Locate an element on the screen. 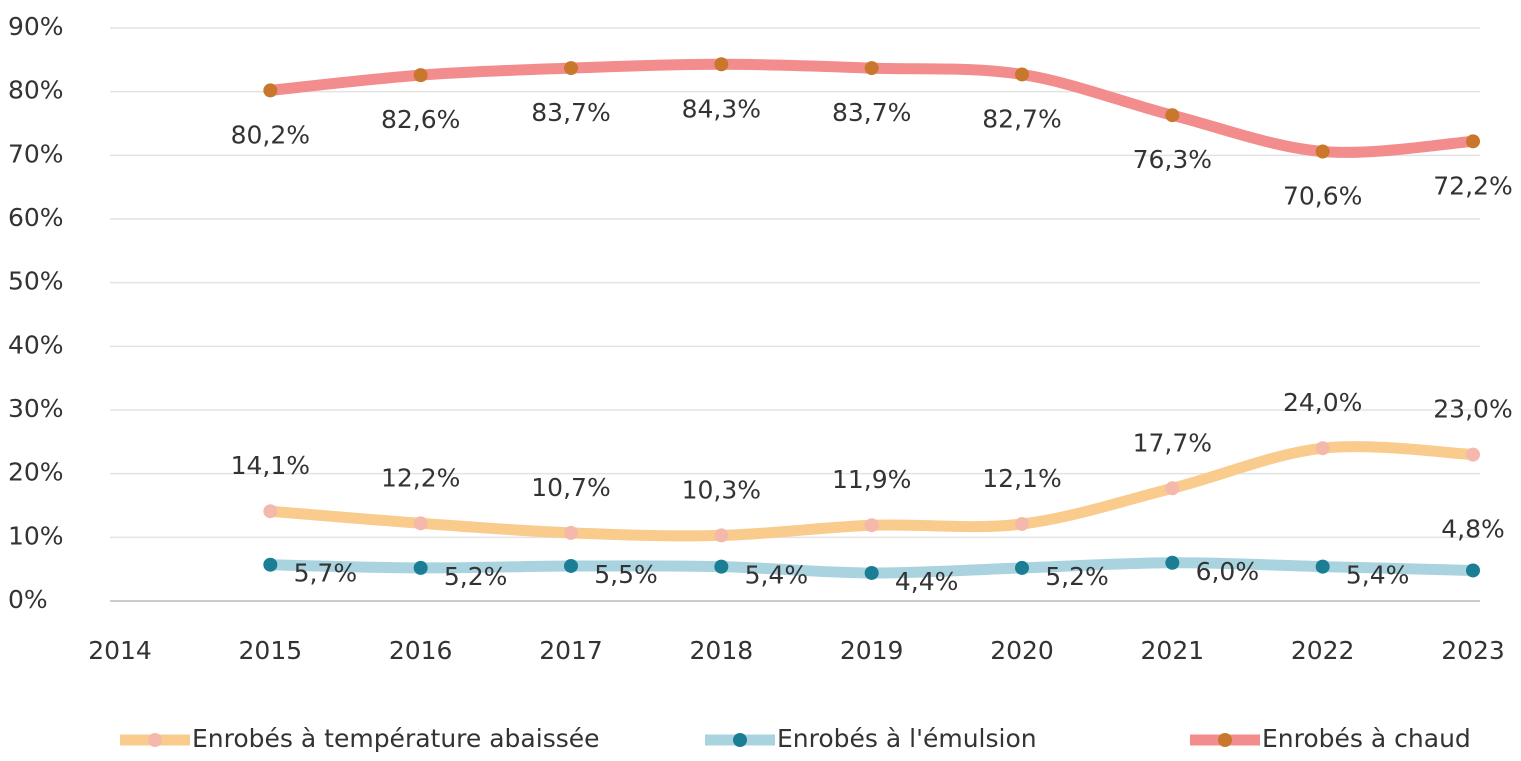 This screenshot has width=1521, height=761. y-tick-label: 90% is located at coordinates (36, 26).